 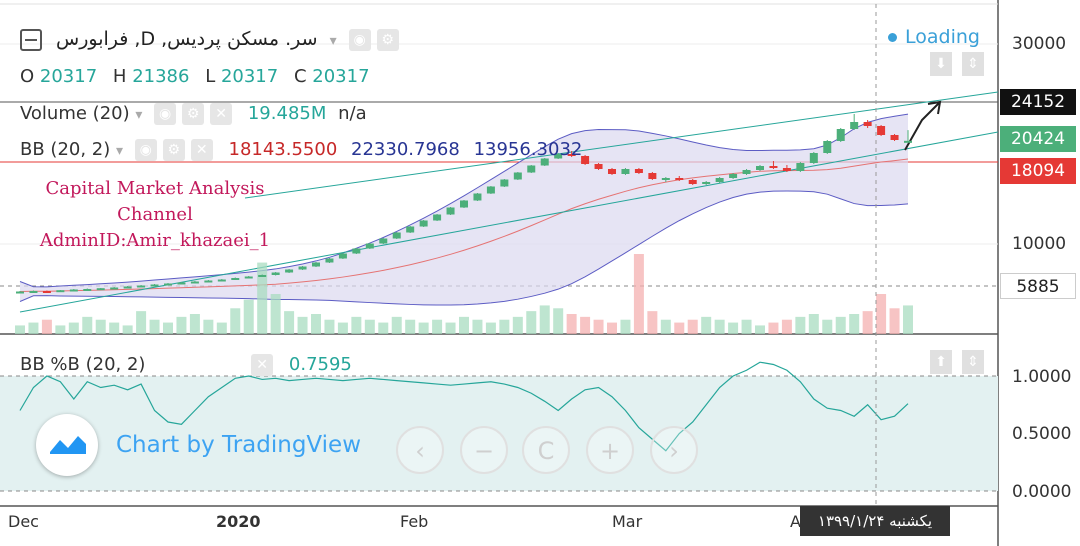 What do you see at coordinates (1039, 244) in the screenshot?
I see `price-tick: 10000` at bounding box center [1039, 244].